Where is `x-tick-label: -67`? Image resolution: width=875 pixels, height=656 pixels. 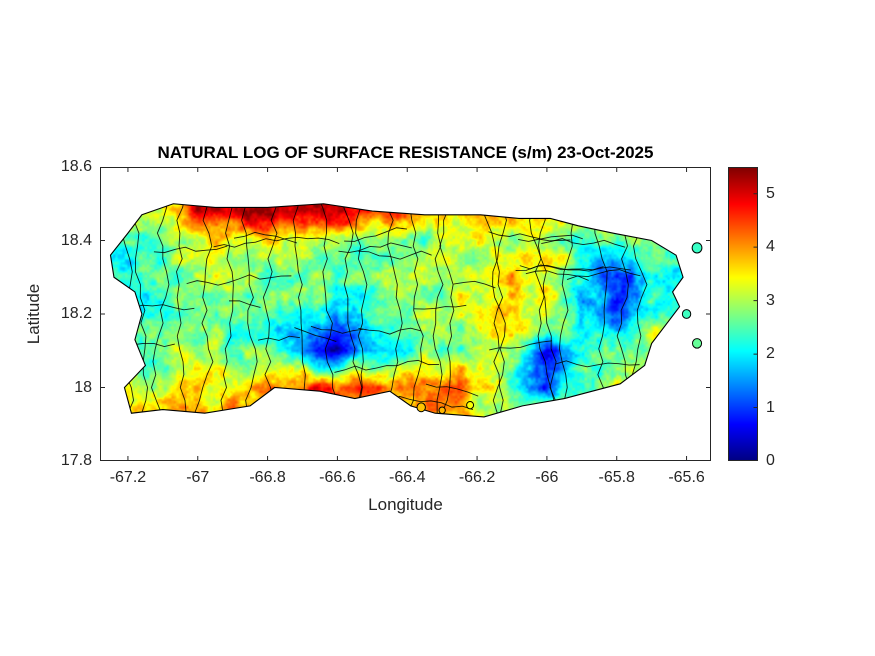 x-tick-label: -67 is located at coordinates (198, 477).